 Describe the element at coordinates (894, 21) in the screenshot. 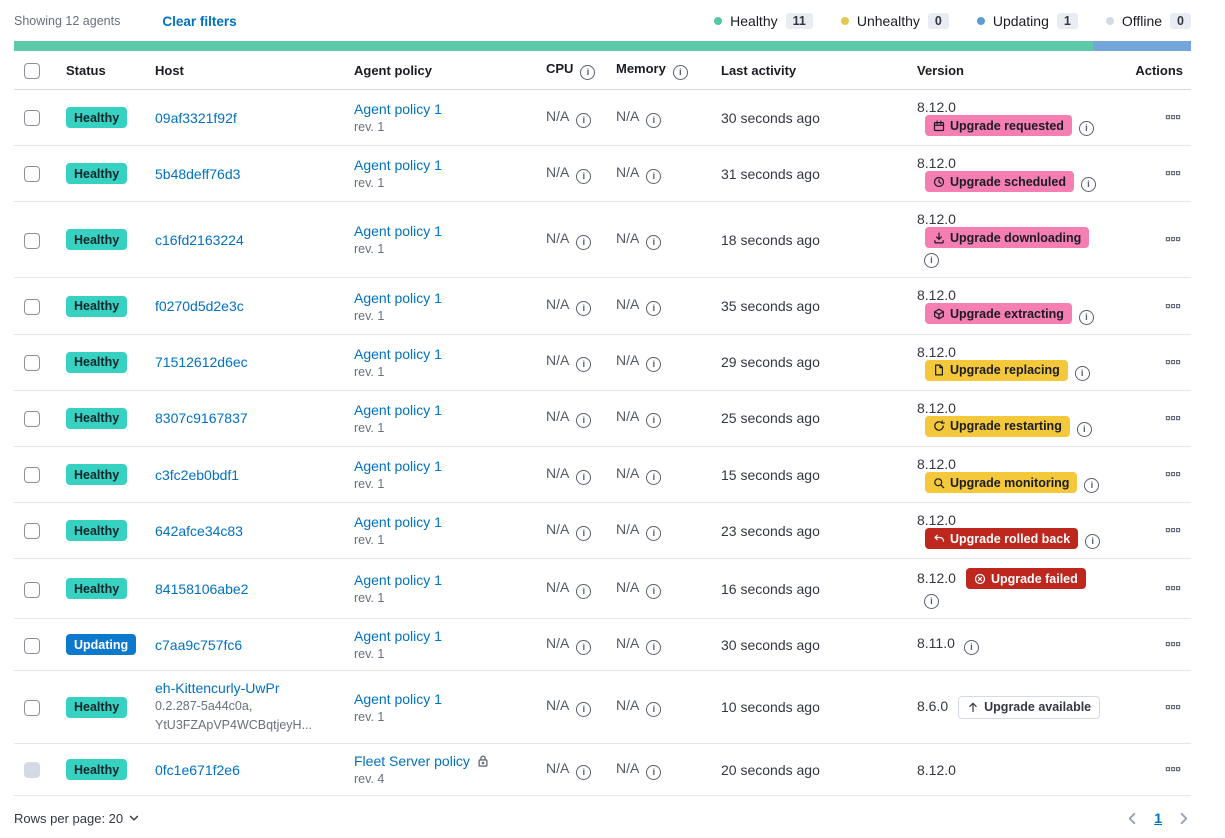

I see `legend-item-unhealthy: Unhealthy 0` at that location.